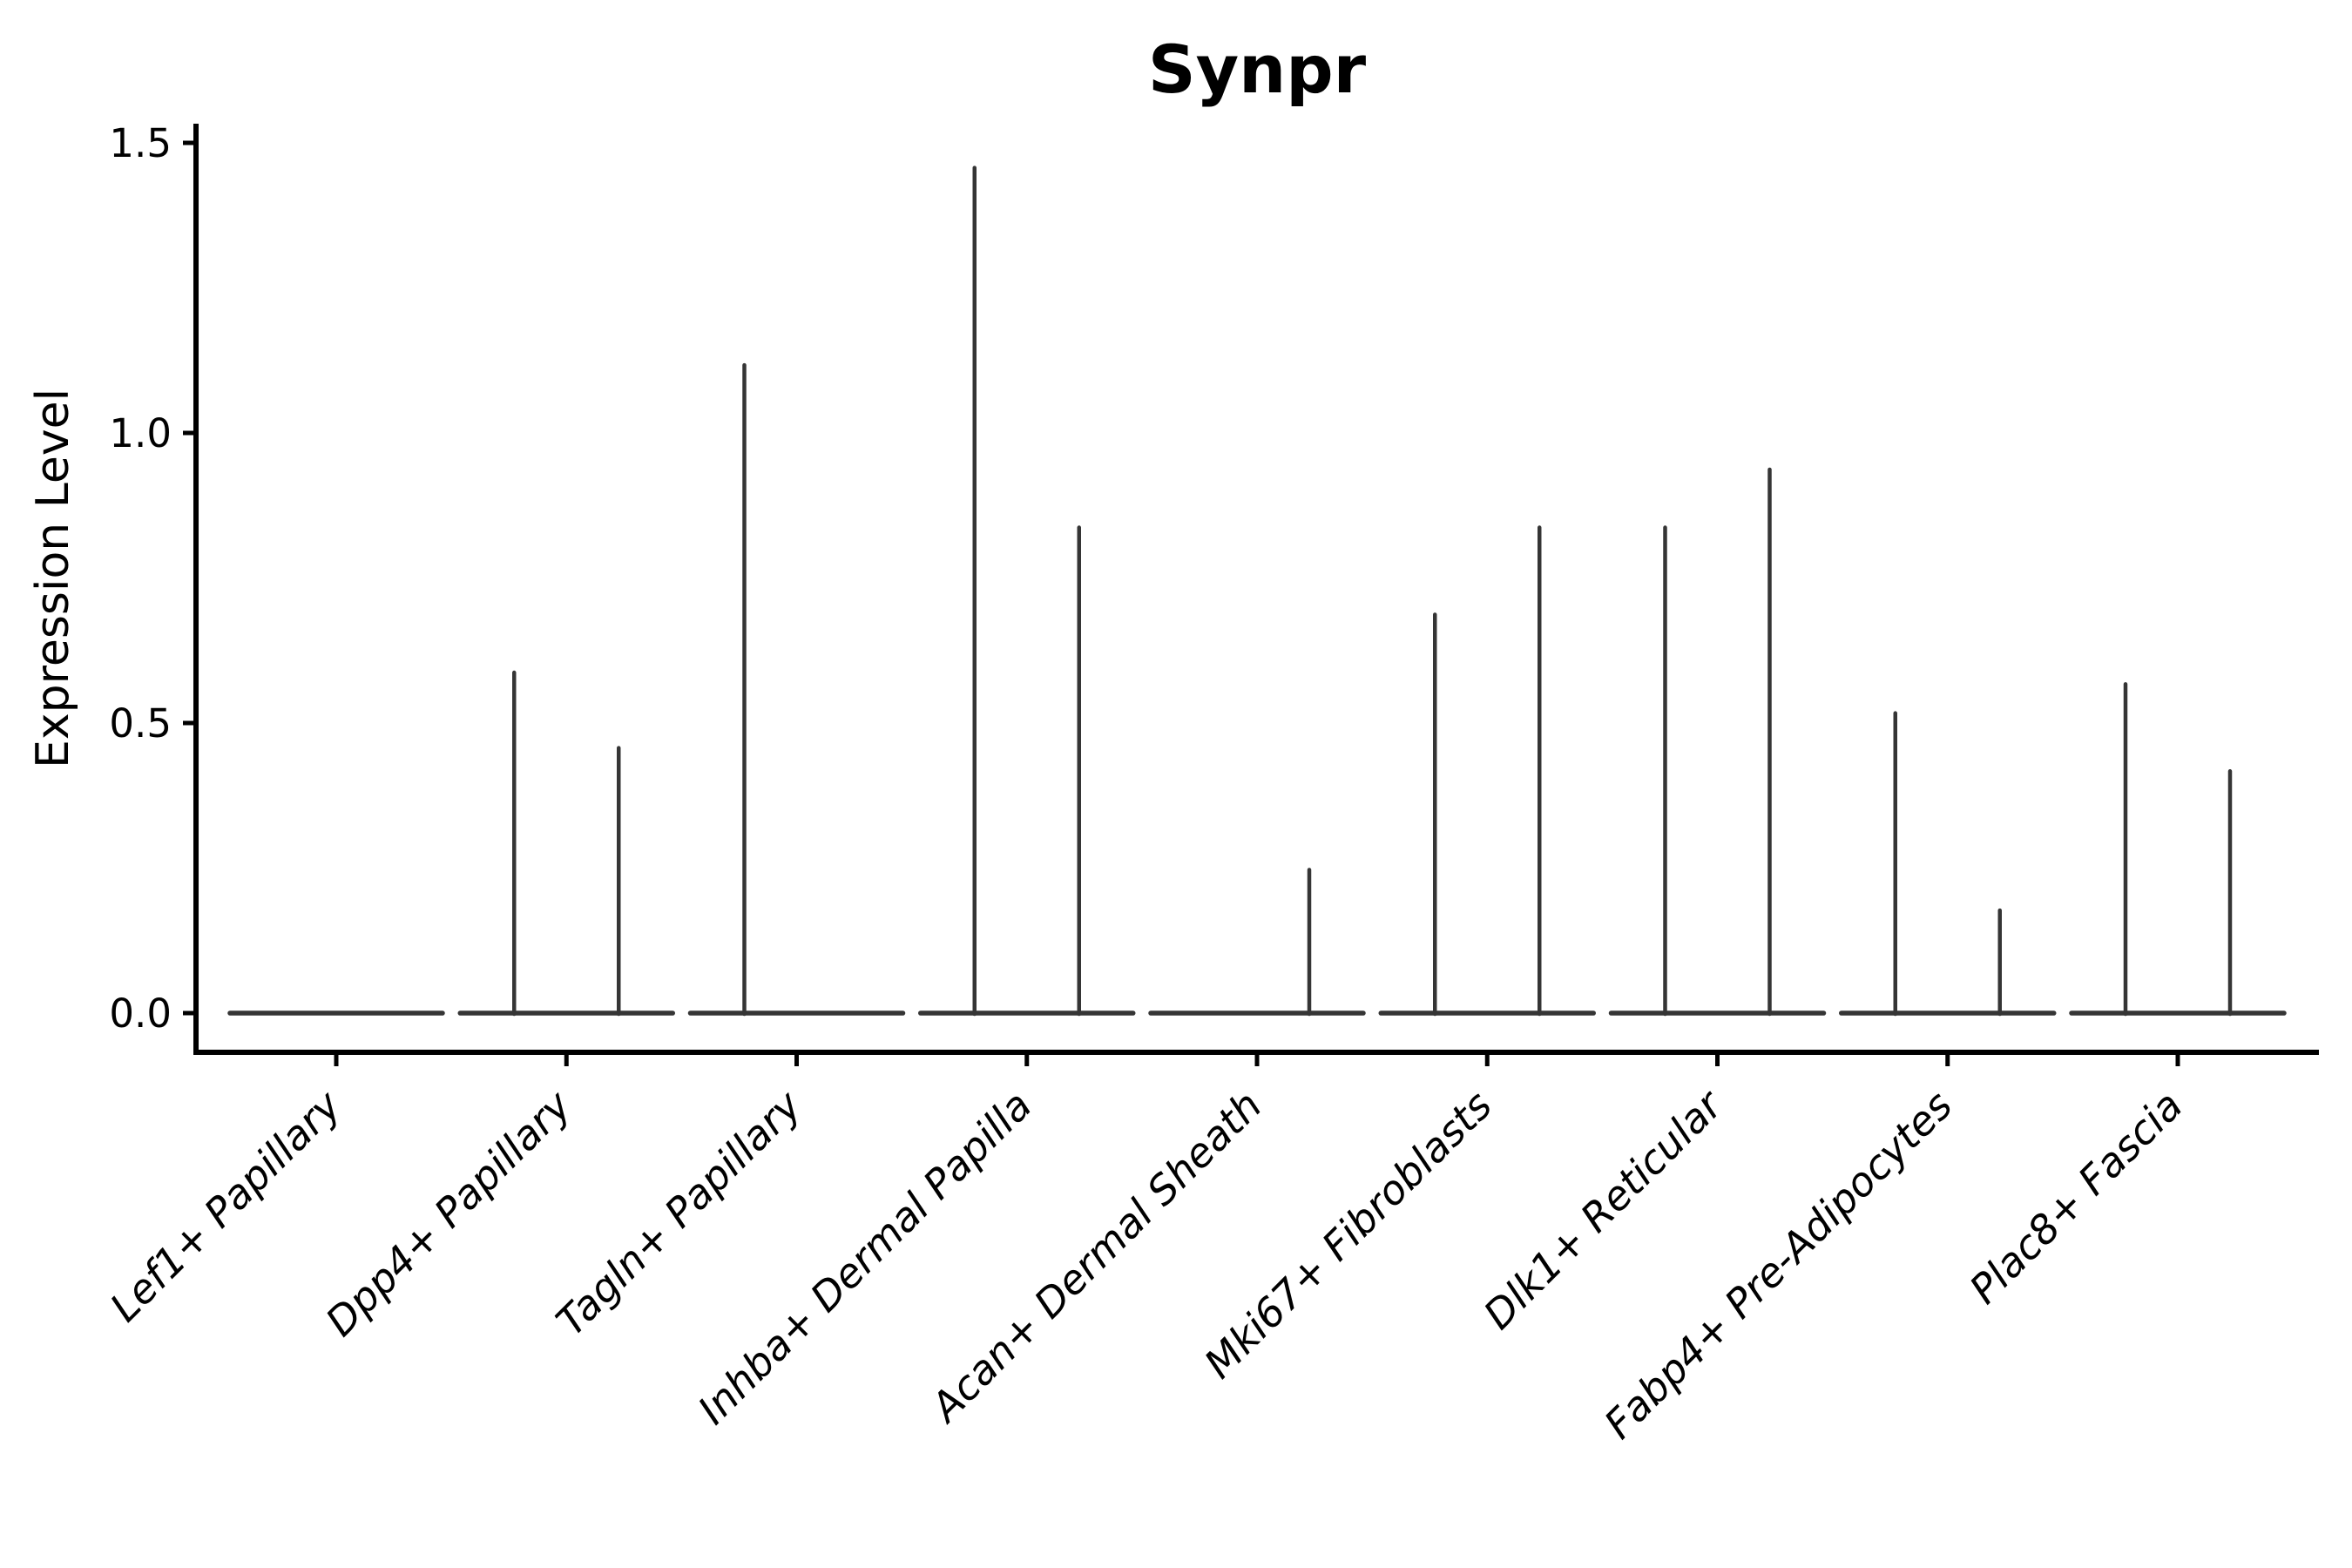  What do you see at coordinates (140, 433) in the screenshot?
I see `y-tick-label: 1.0` at bounding box center [140, 433].